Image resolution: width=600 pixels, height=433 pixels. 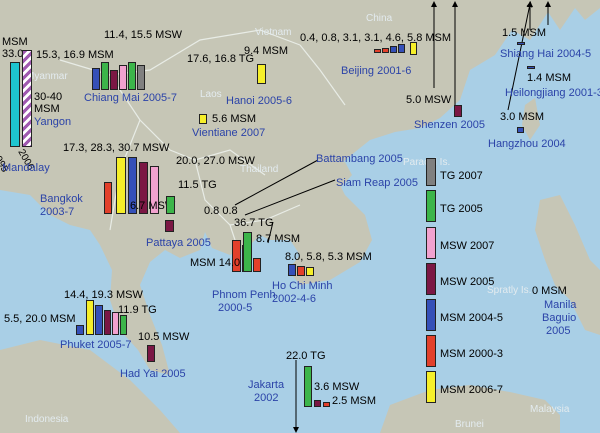 What do you see at coordinates (376, 38) in the screenshot?
I see `beijing-val: 0.4, 0.8, 3.1, 3.1, 4.6, 5.8 MSM` at bounding box center [376, 38].